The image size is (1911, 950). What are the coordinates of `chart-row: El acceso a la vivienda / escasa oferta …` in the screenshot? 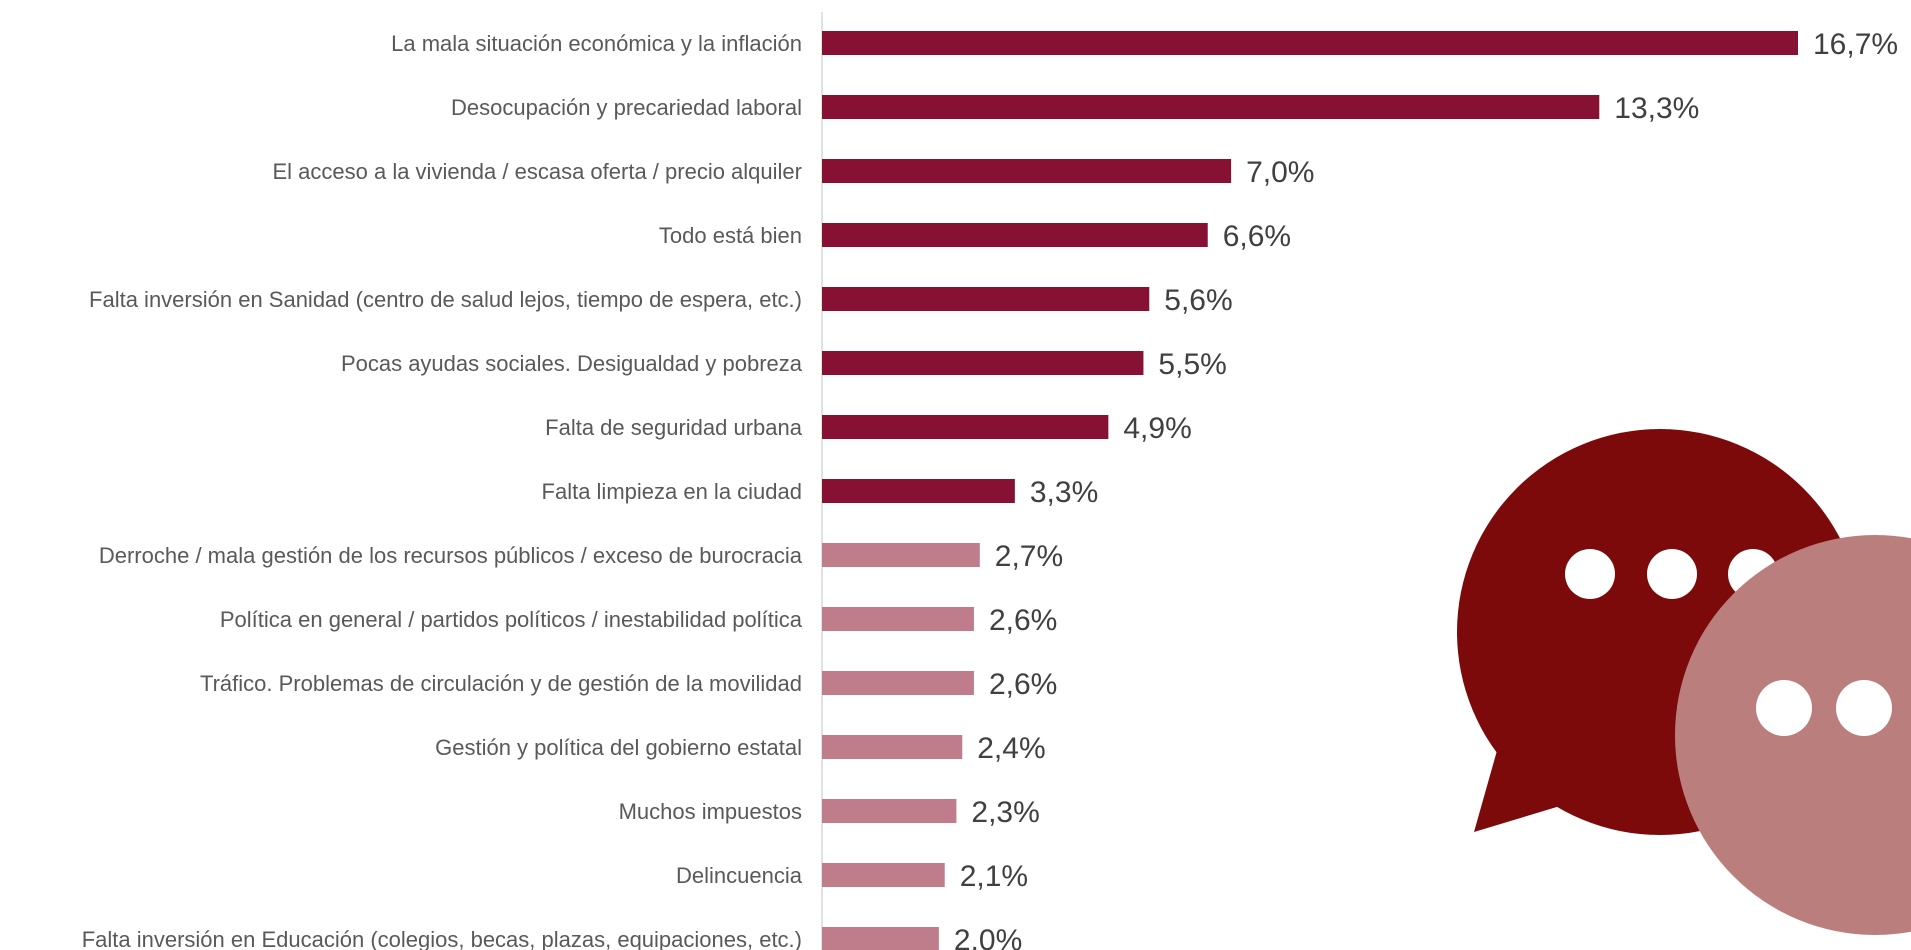 It's located at (793, 172).